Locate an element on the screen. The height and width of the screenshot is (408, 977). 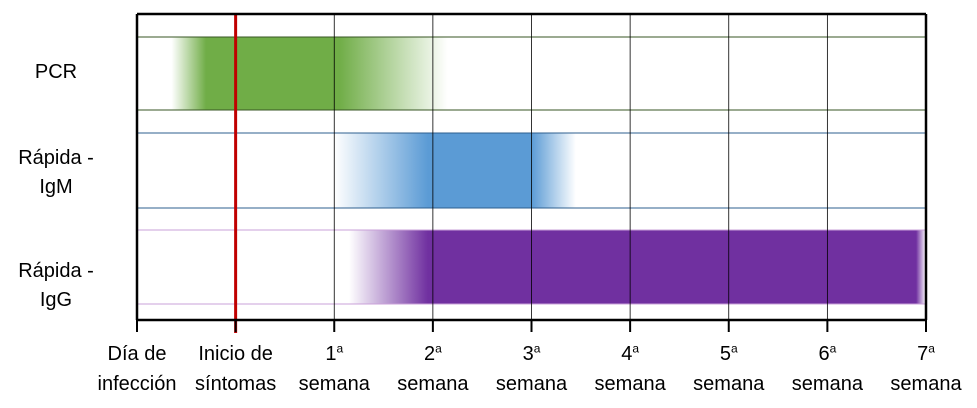
row-label: Rápida - IgM is located at coordinates (56, 173).